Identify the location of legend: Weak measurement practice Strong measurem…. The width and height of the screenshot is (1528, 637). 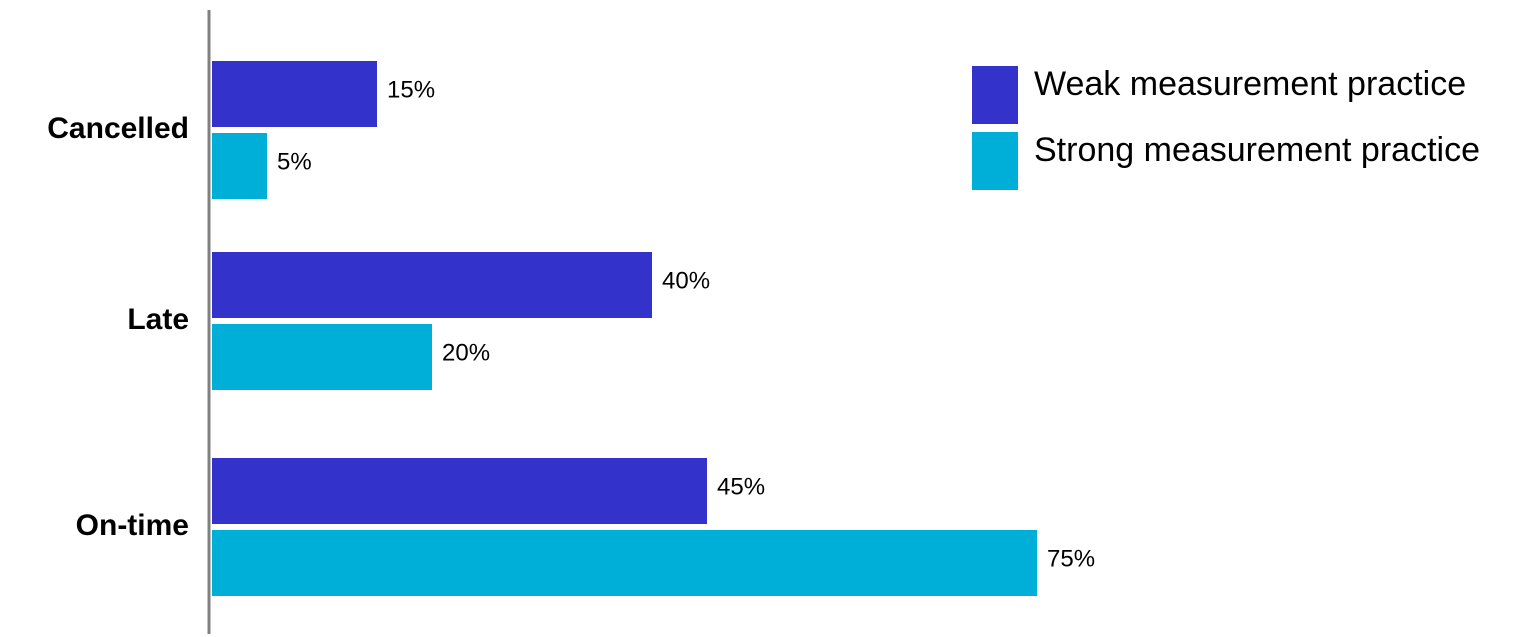
(1226, 127).